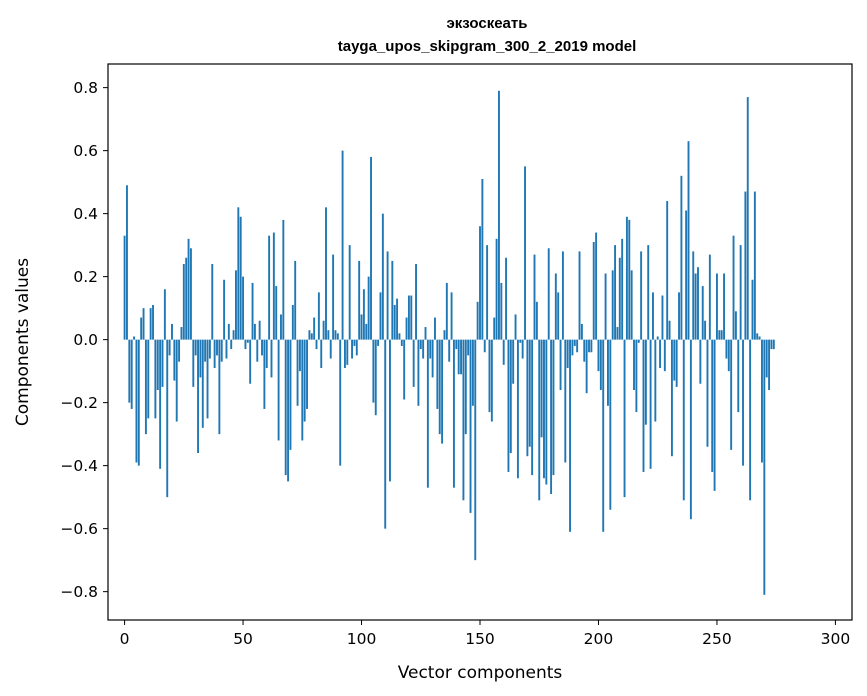  I want to click on x-tick-label: 200, so click(599, 639).